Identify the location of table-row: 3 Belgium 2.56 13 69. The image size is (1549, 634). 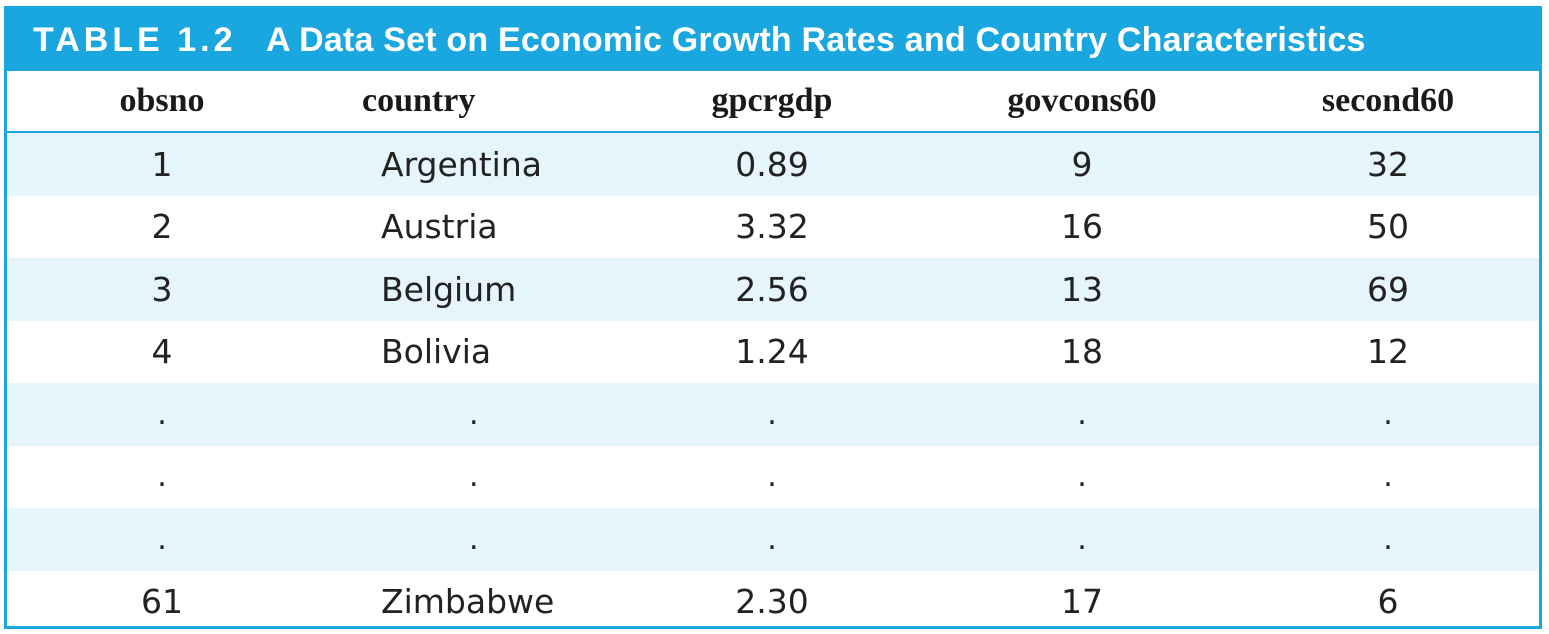
(773, 289).